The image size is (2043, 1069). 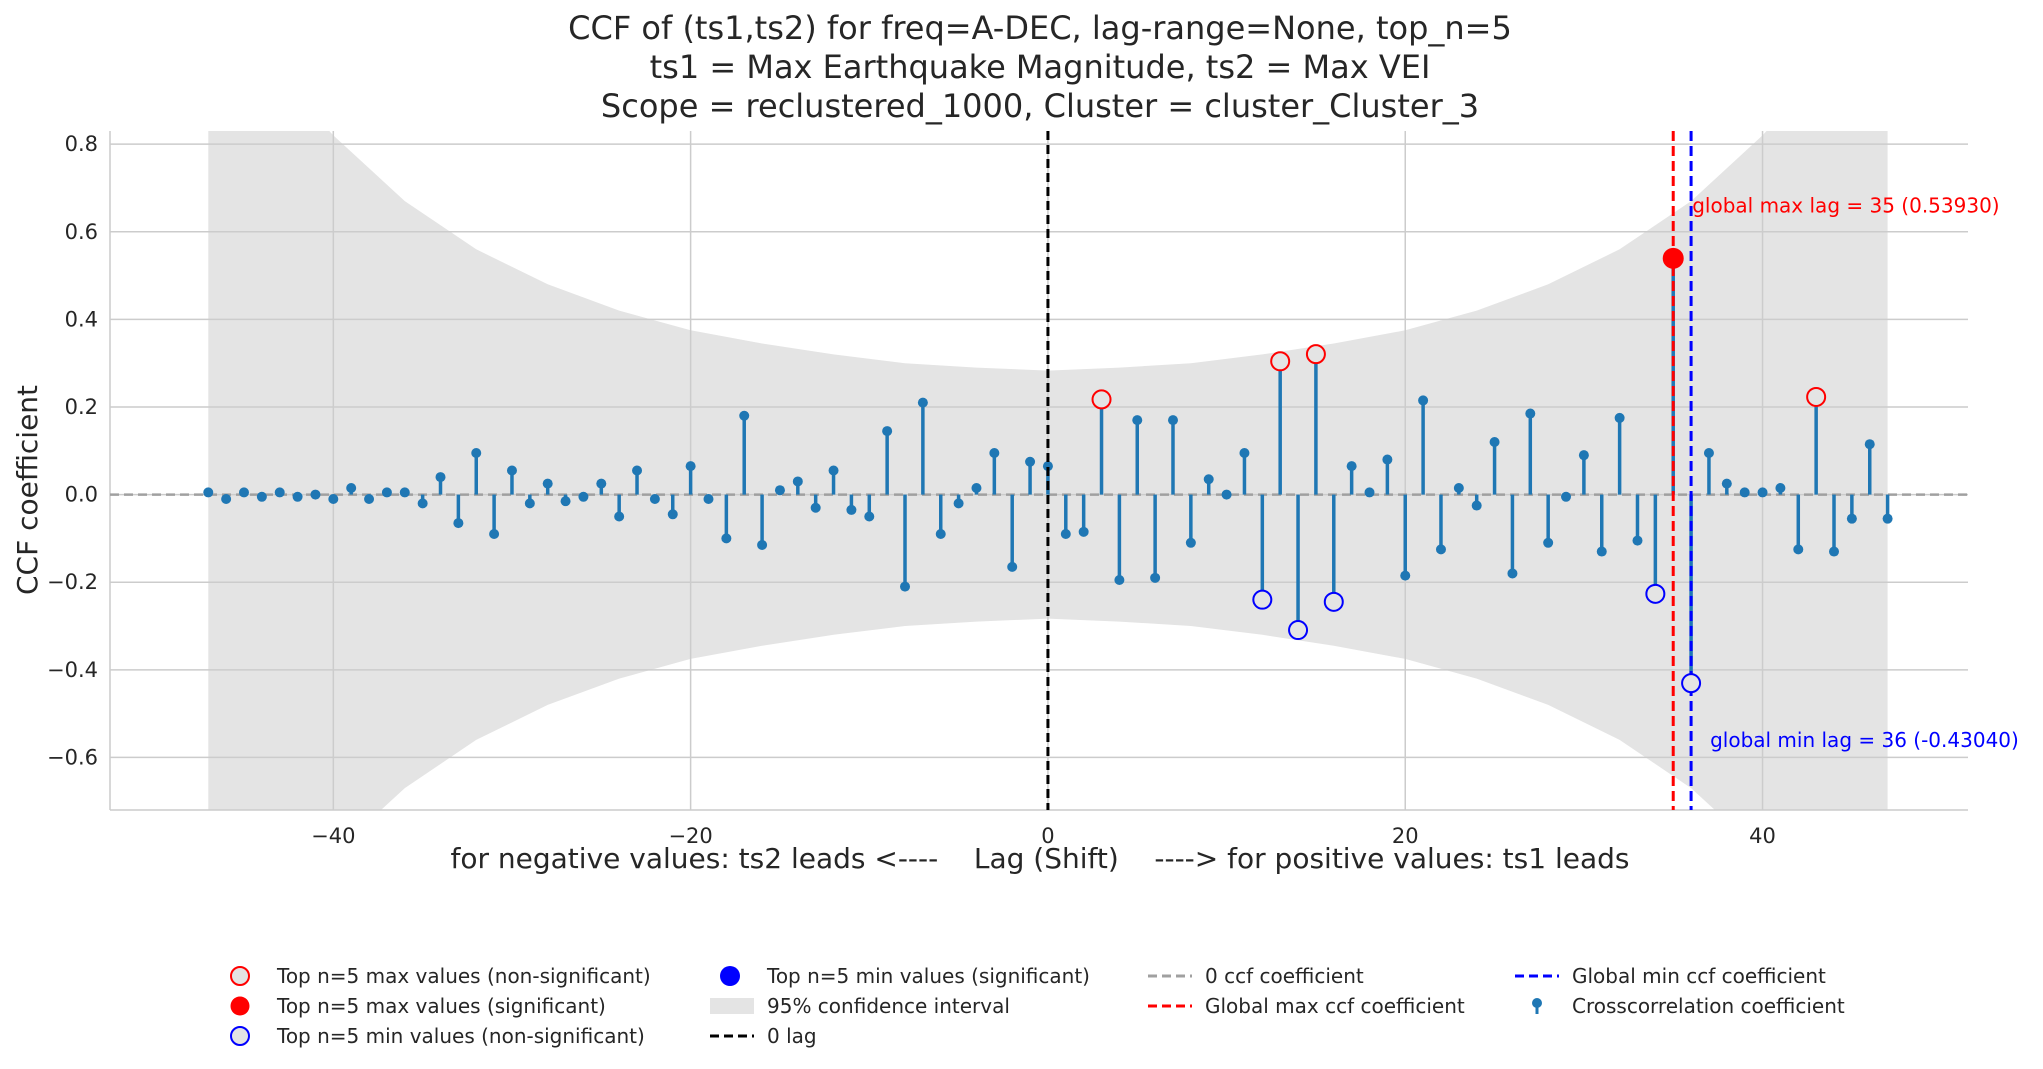 I want to click on legend-label: Global min ccf coefficient, so click(x=1699, y=976).